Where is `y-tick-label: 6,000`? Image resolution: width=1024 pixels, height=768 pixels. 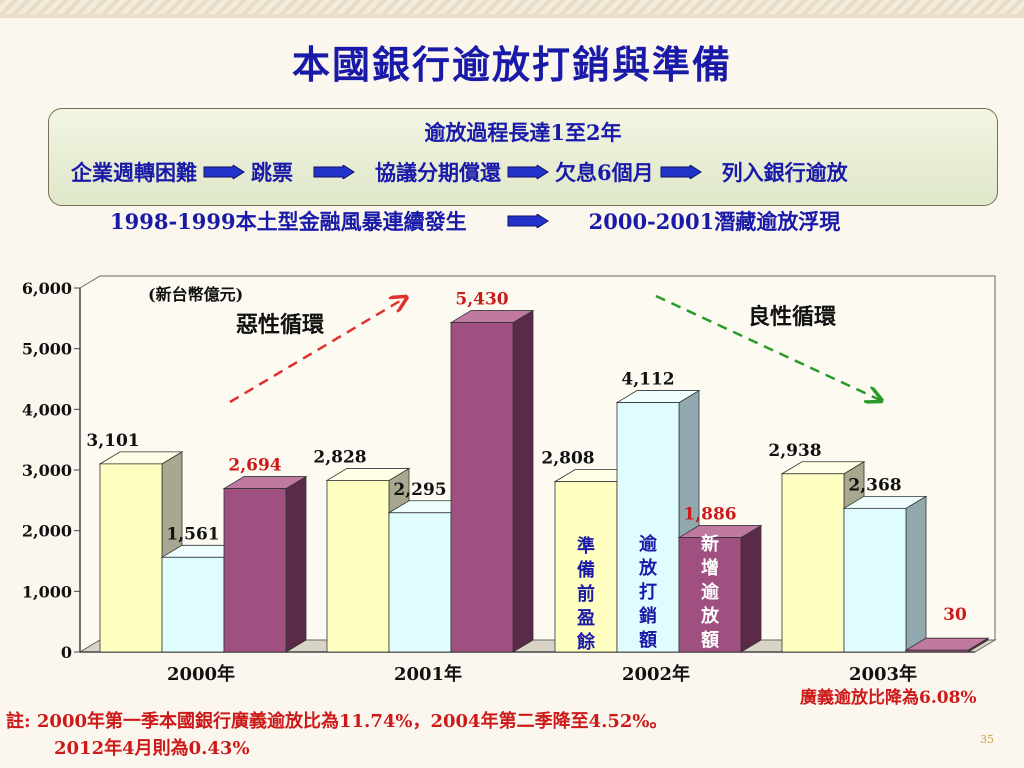
y-tick-label: 6,000 is located at coordinates (47, 288).